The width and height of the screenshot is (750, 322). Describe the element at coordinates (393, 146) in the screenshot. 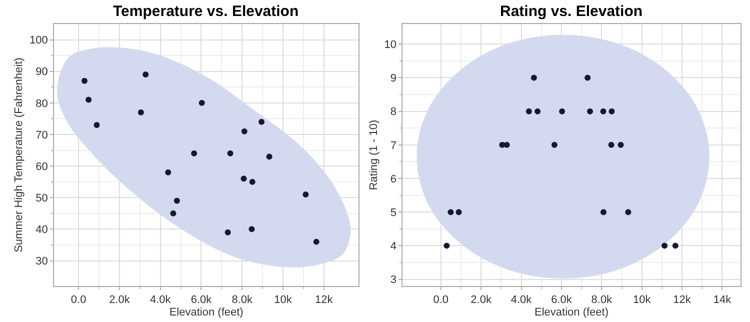

I see `y-tick-label: 7` at that location.